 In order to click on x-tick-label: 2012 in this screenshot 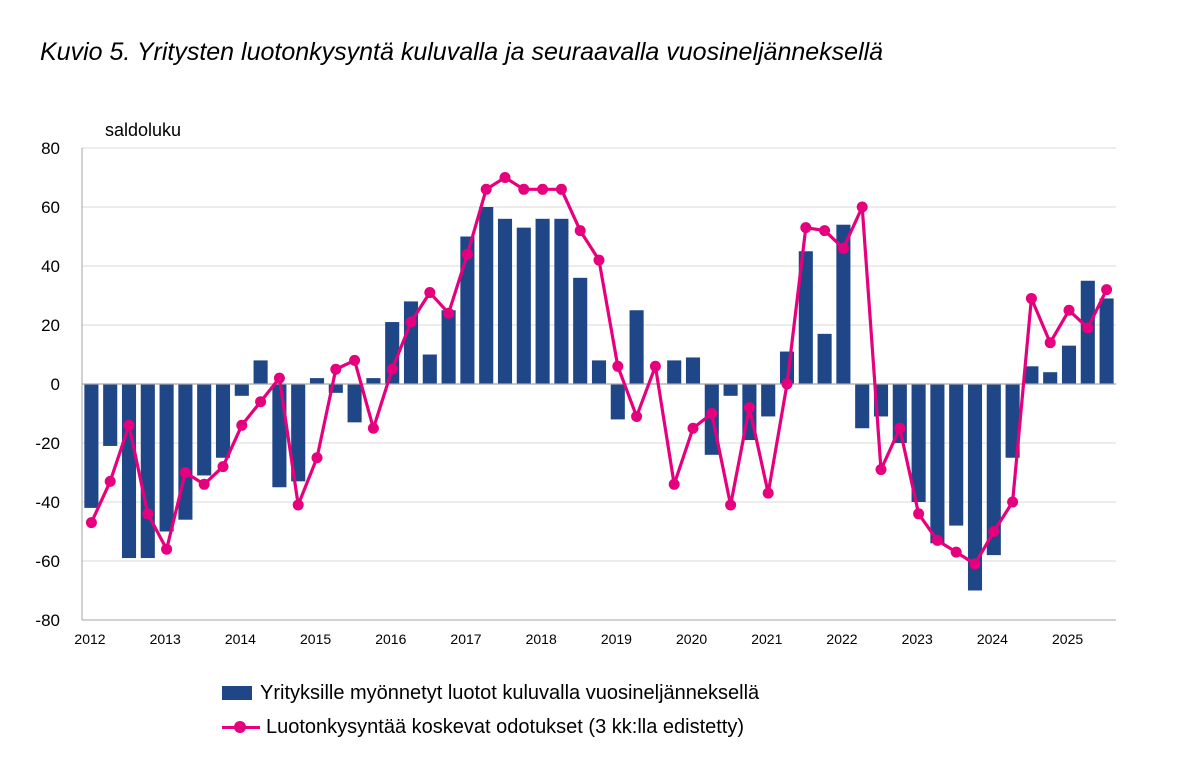, I will do `click(89, 639)`.